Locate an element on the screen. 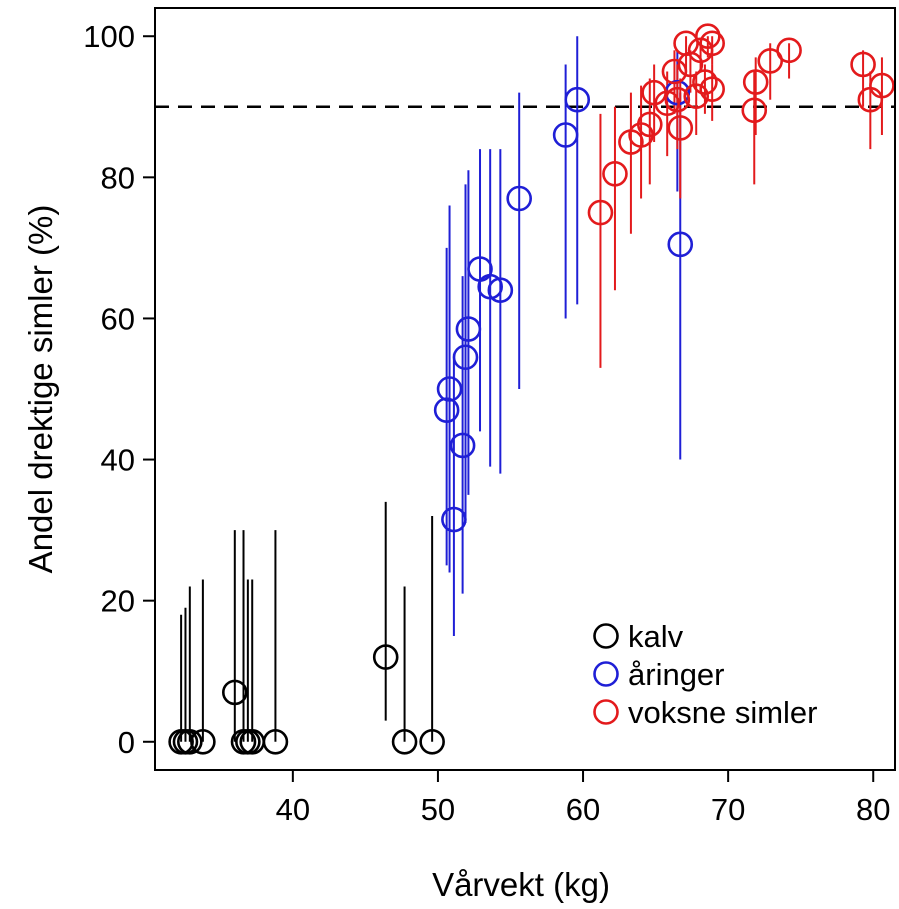  x-axis-title: Vårvekt (kg) is located at coordinates (521, 884).